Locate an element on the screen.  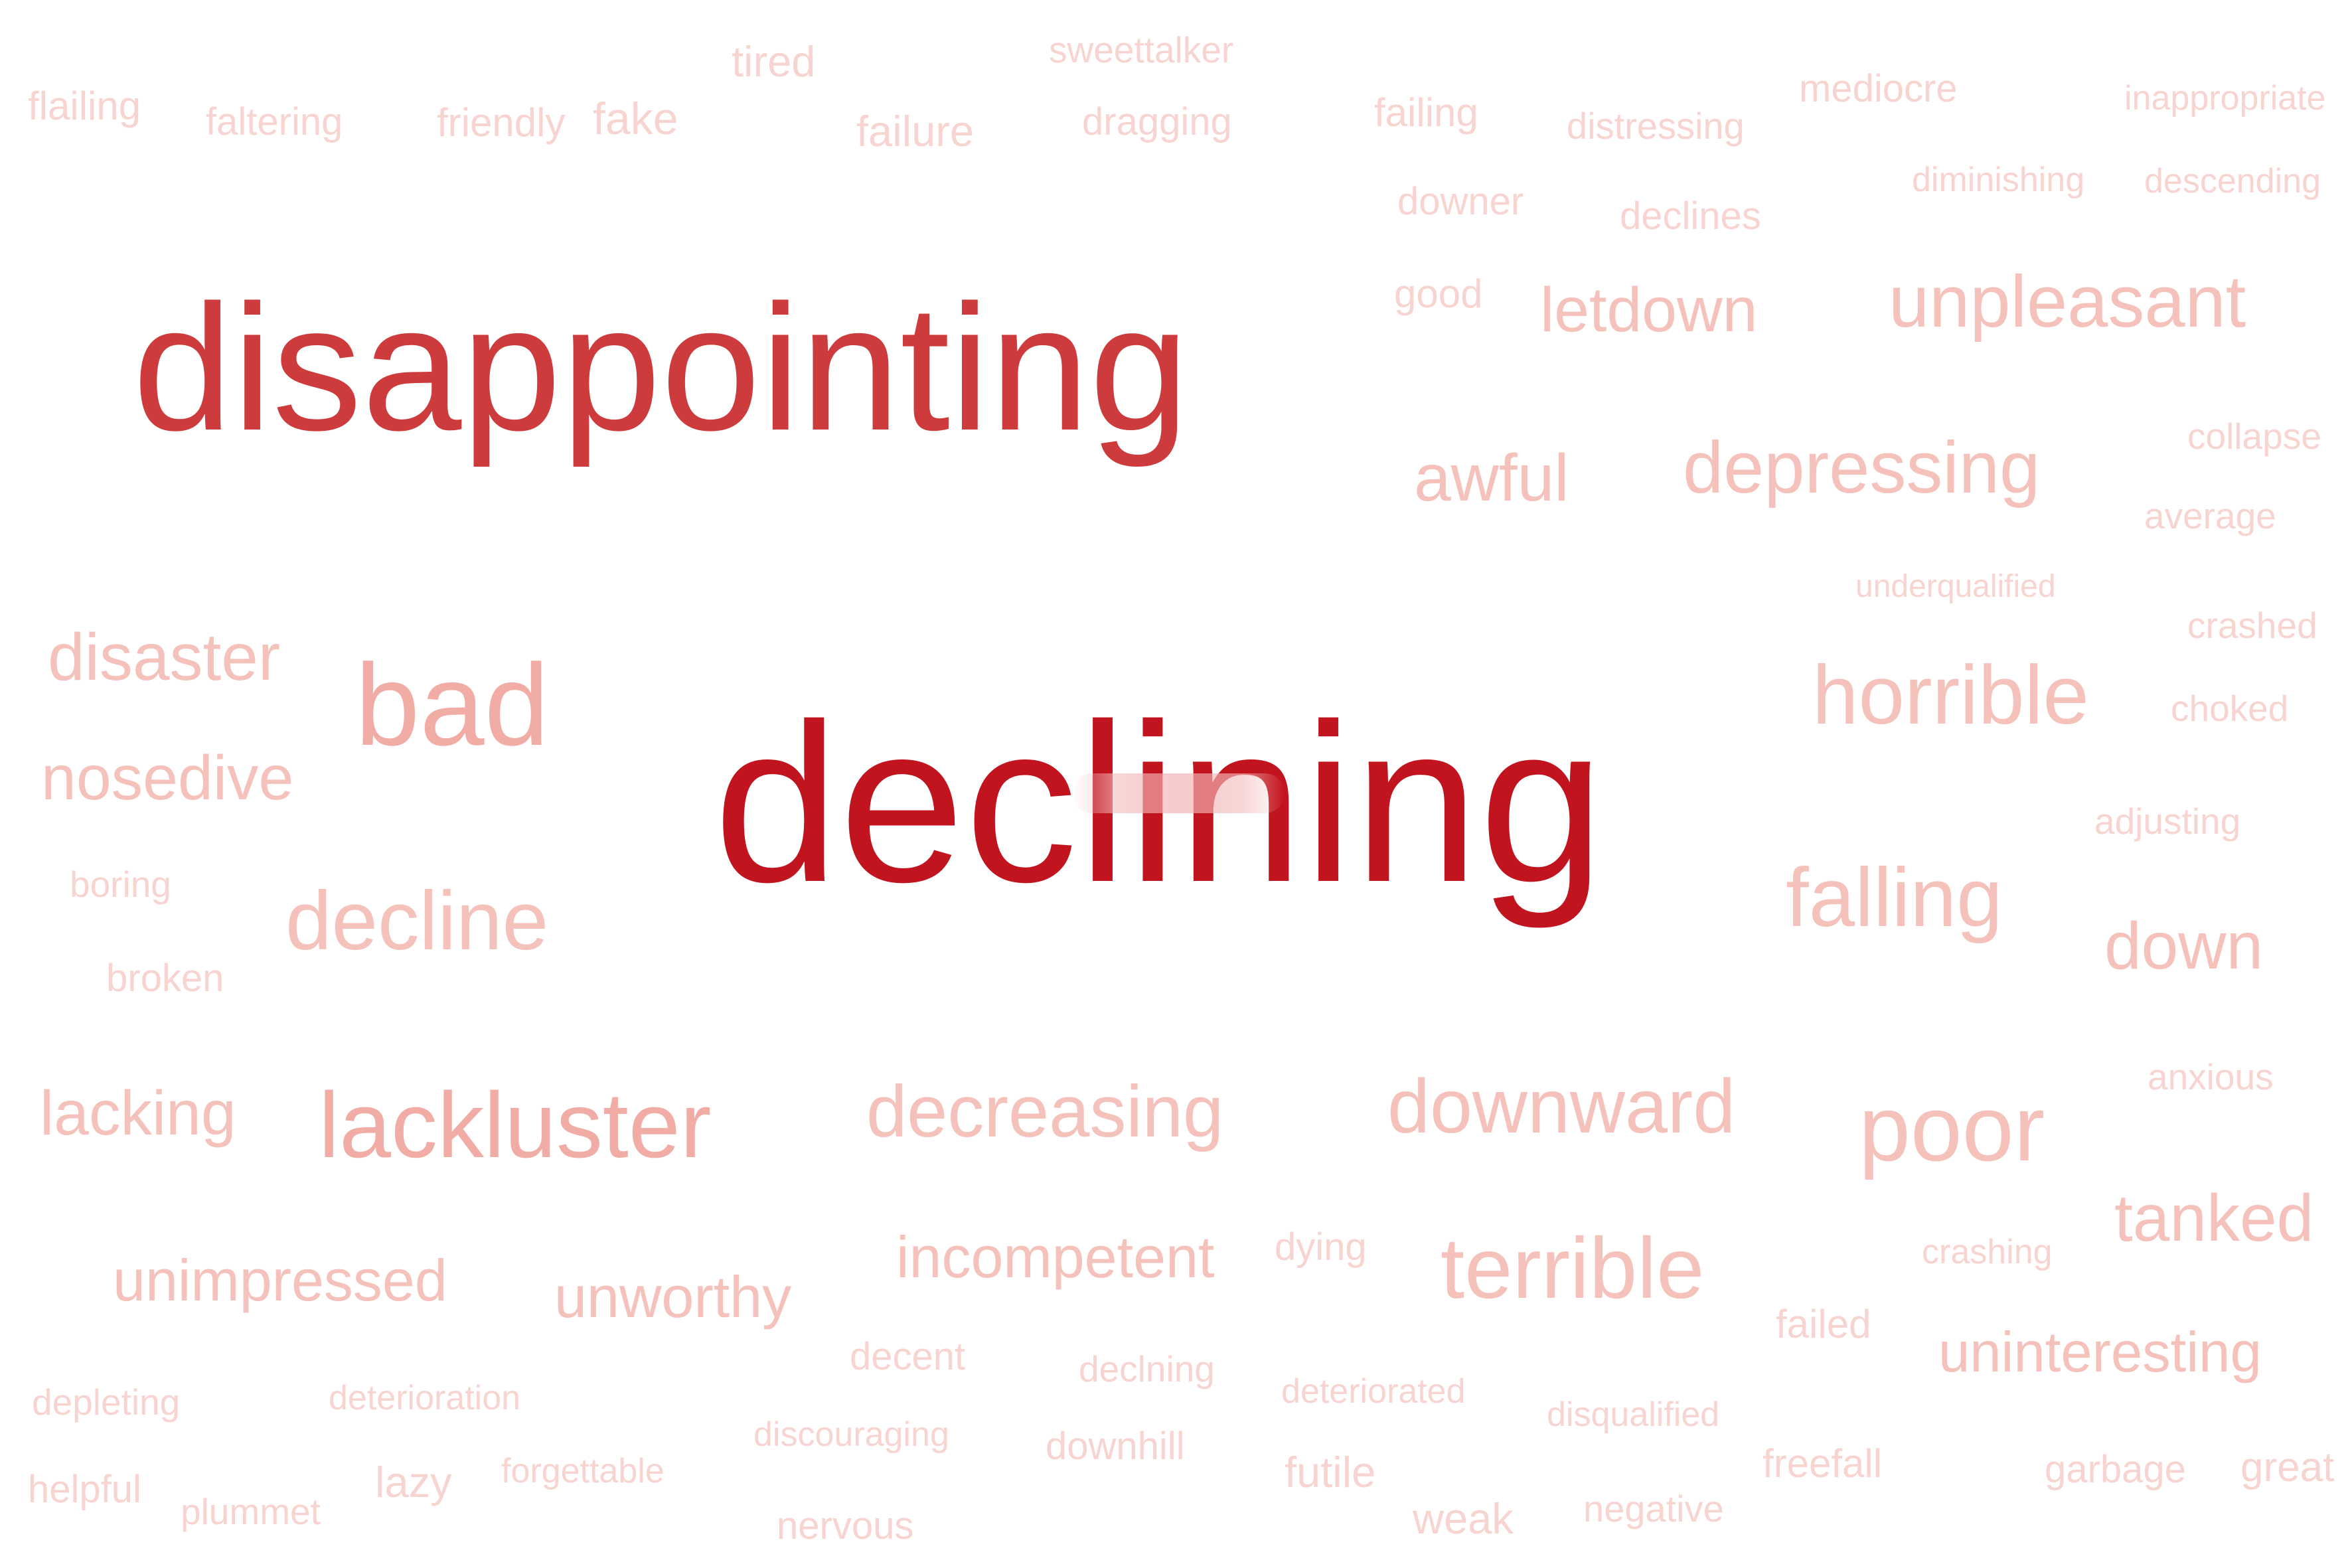
word-unpleasant: unpleasant is located at coordinates (2067, 302).